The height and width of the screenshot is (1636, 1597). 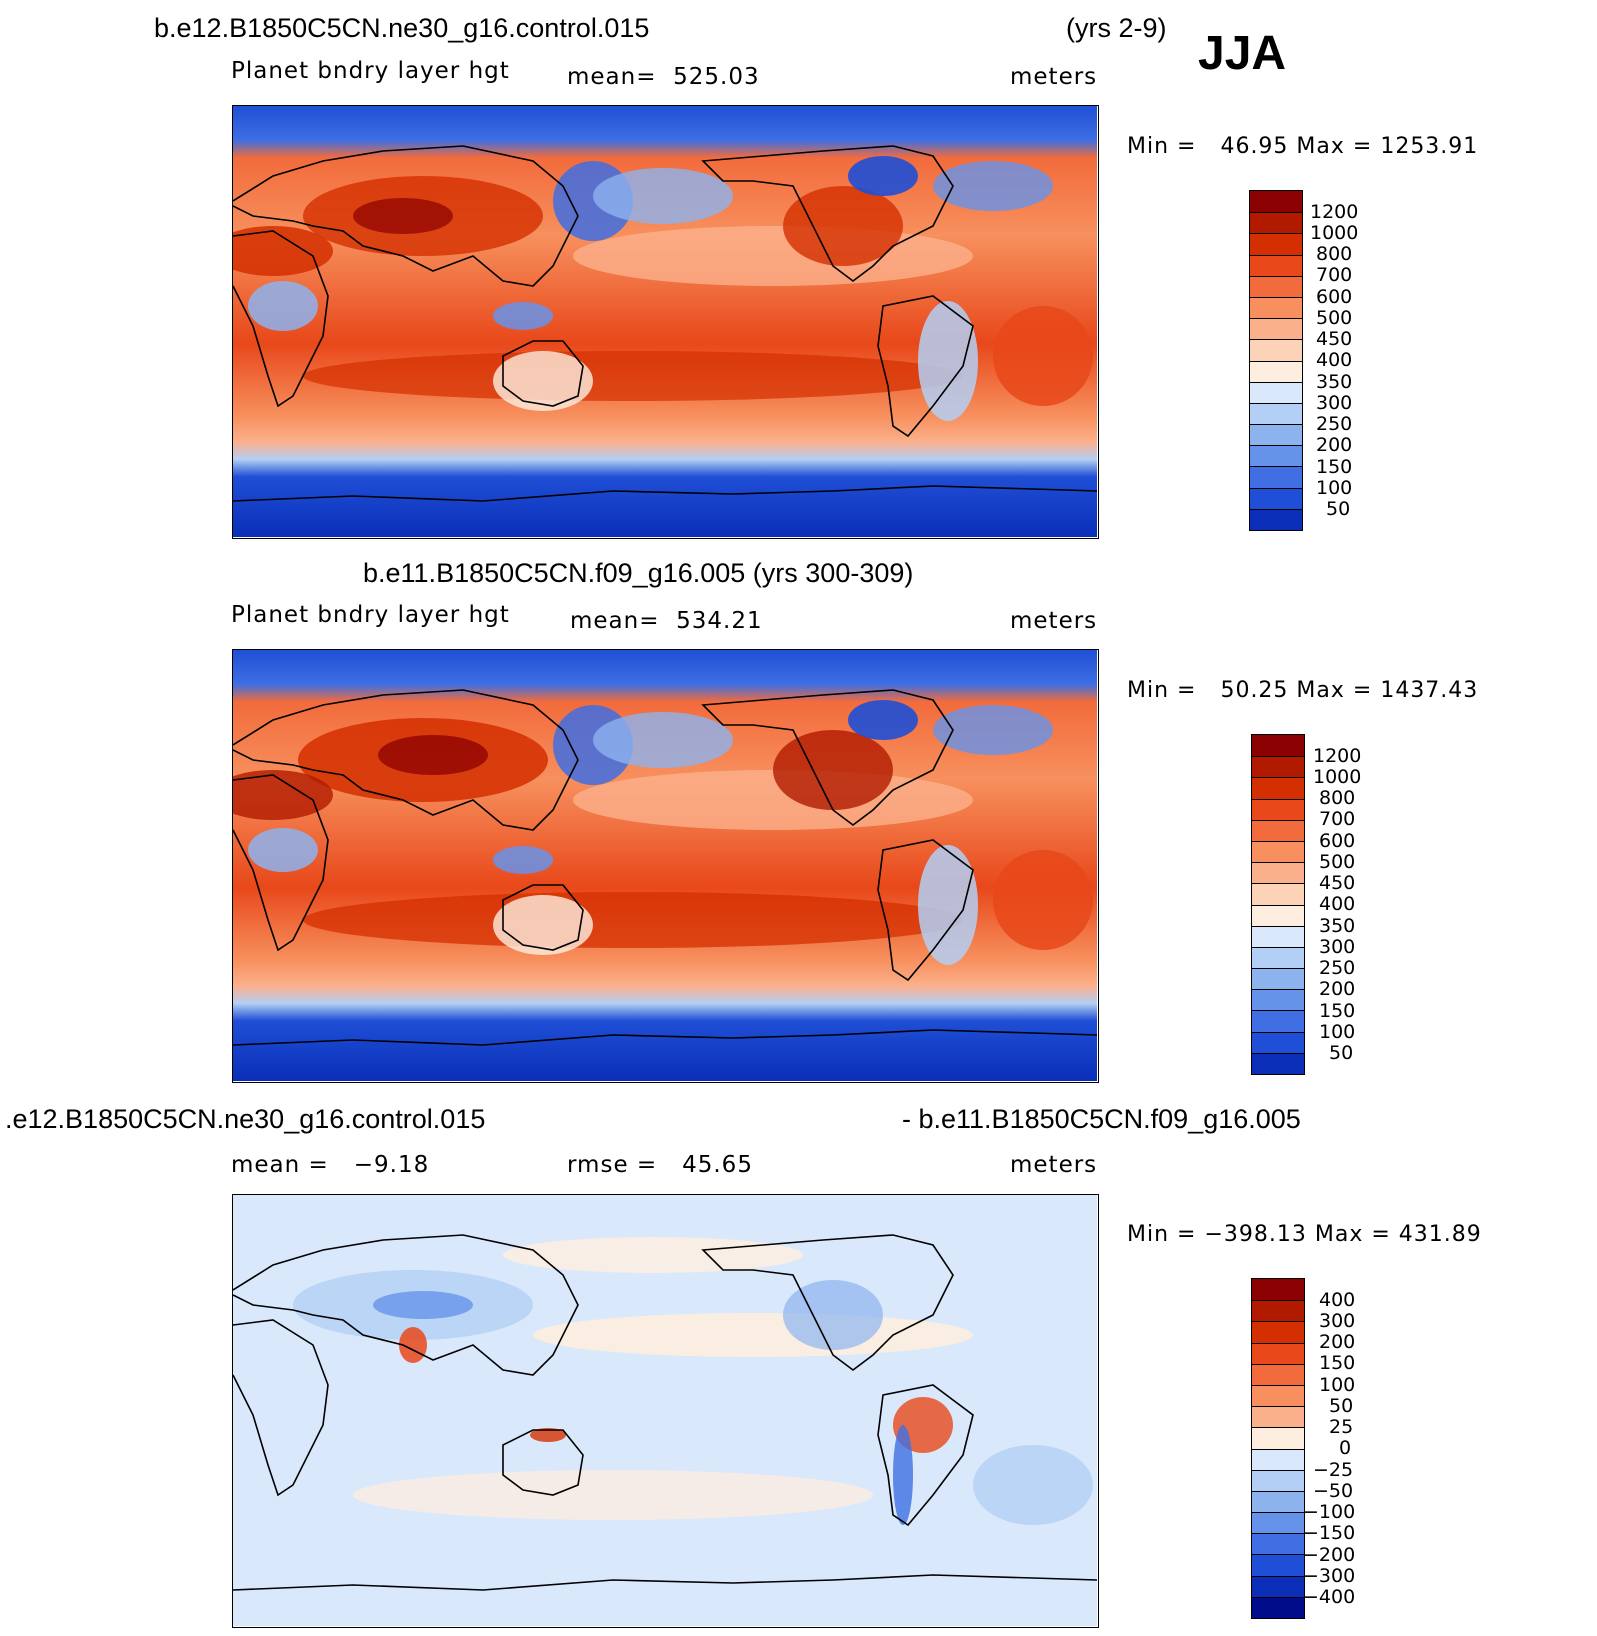 What do you see at coordinates (543, 1462) in the screenshot?
I see `panel3-coast-australia` at bounding box center [543, 1462].